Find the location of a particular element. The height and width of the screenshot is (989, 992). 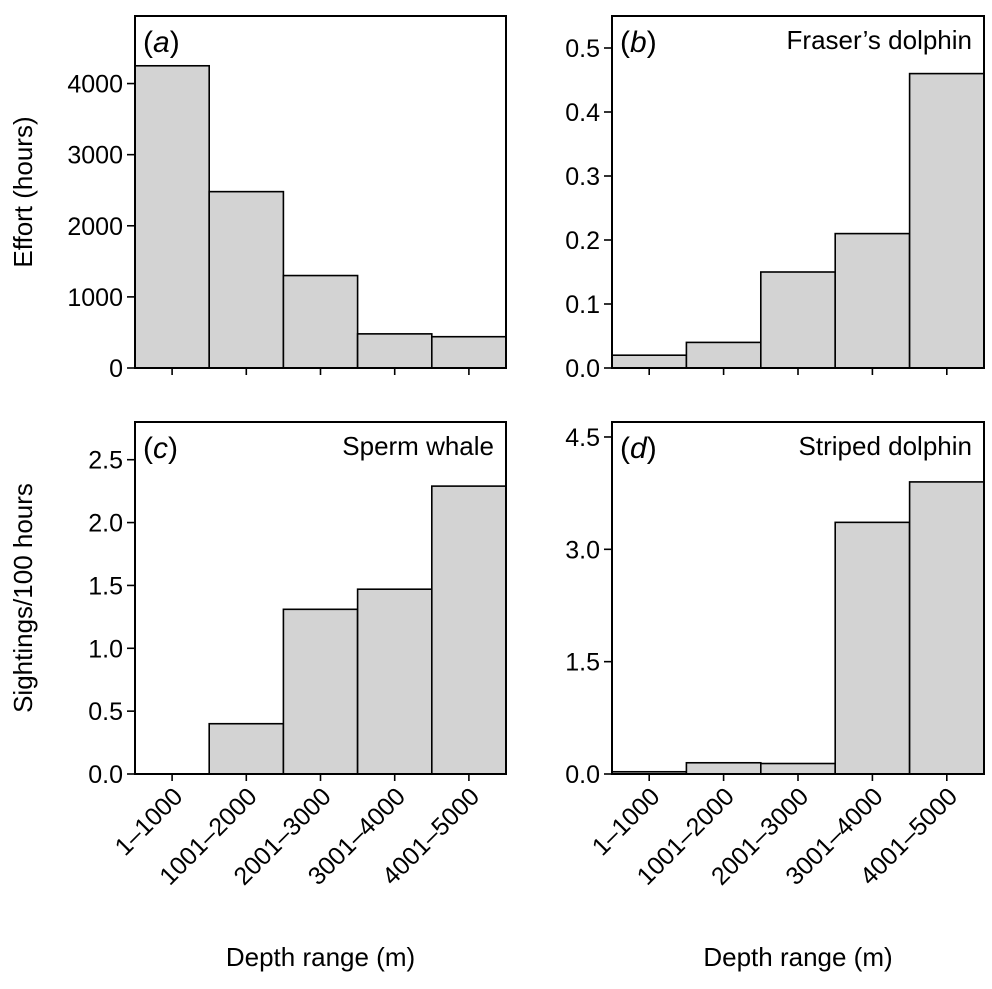

panel-title: Fraser’s dolphin is located at coordinates (879, 40).